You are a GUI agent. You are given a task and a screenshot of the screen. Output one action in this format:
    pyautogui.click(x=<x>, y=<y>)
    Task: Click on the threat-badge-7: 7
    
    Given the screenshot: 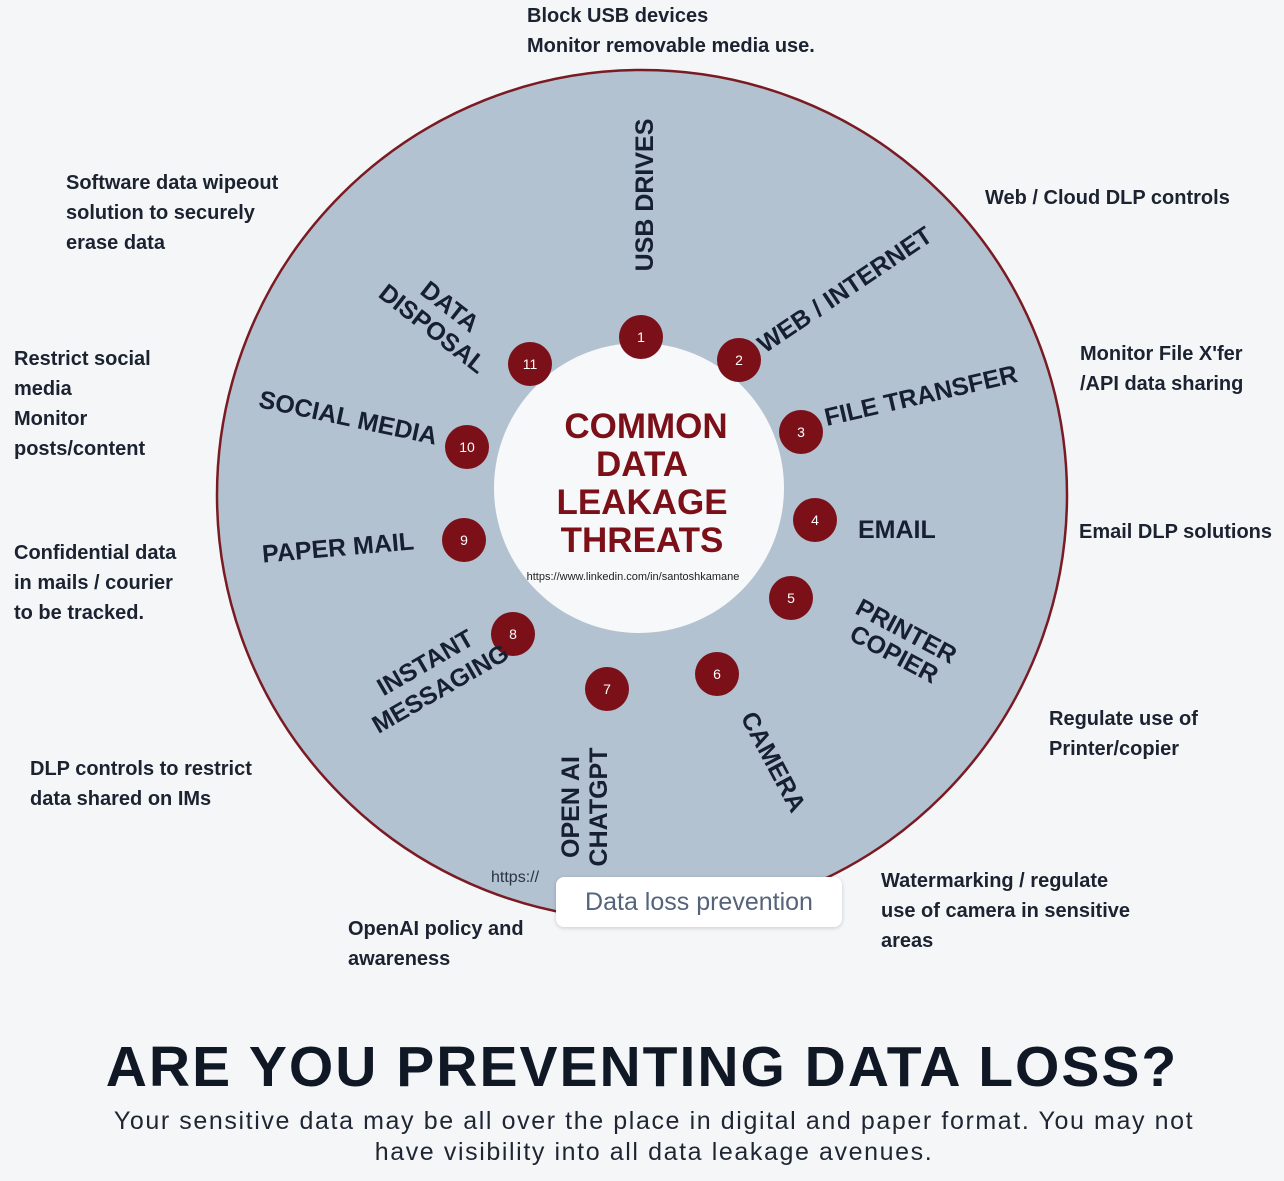 What is the action you would take?
    pyautogui.click(x=607, y=689)
    